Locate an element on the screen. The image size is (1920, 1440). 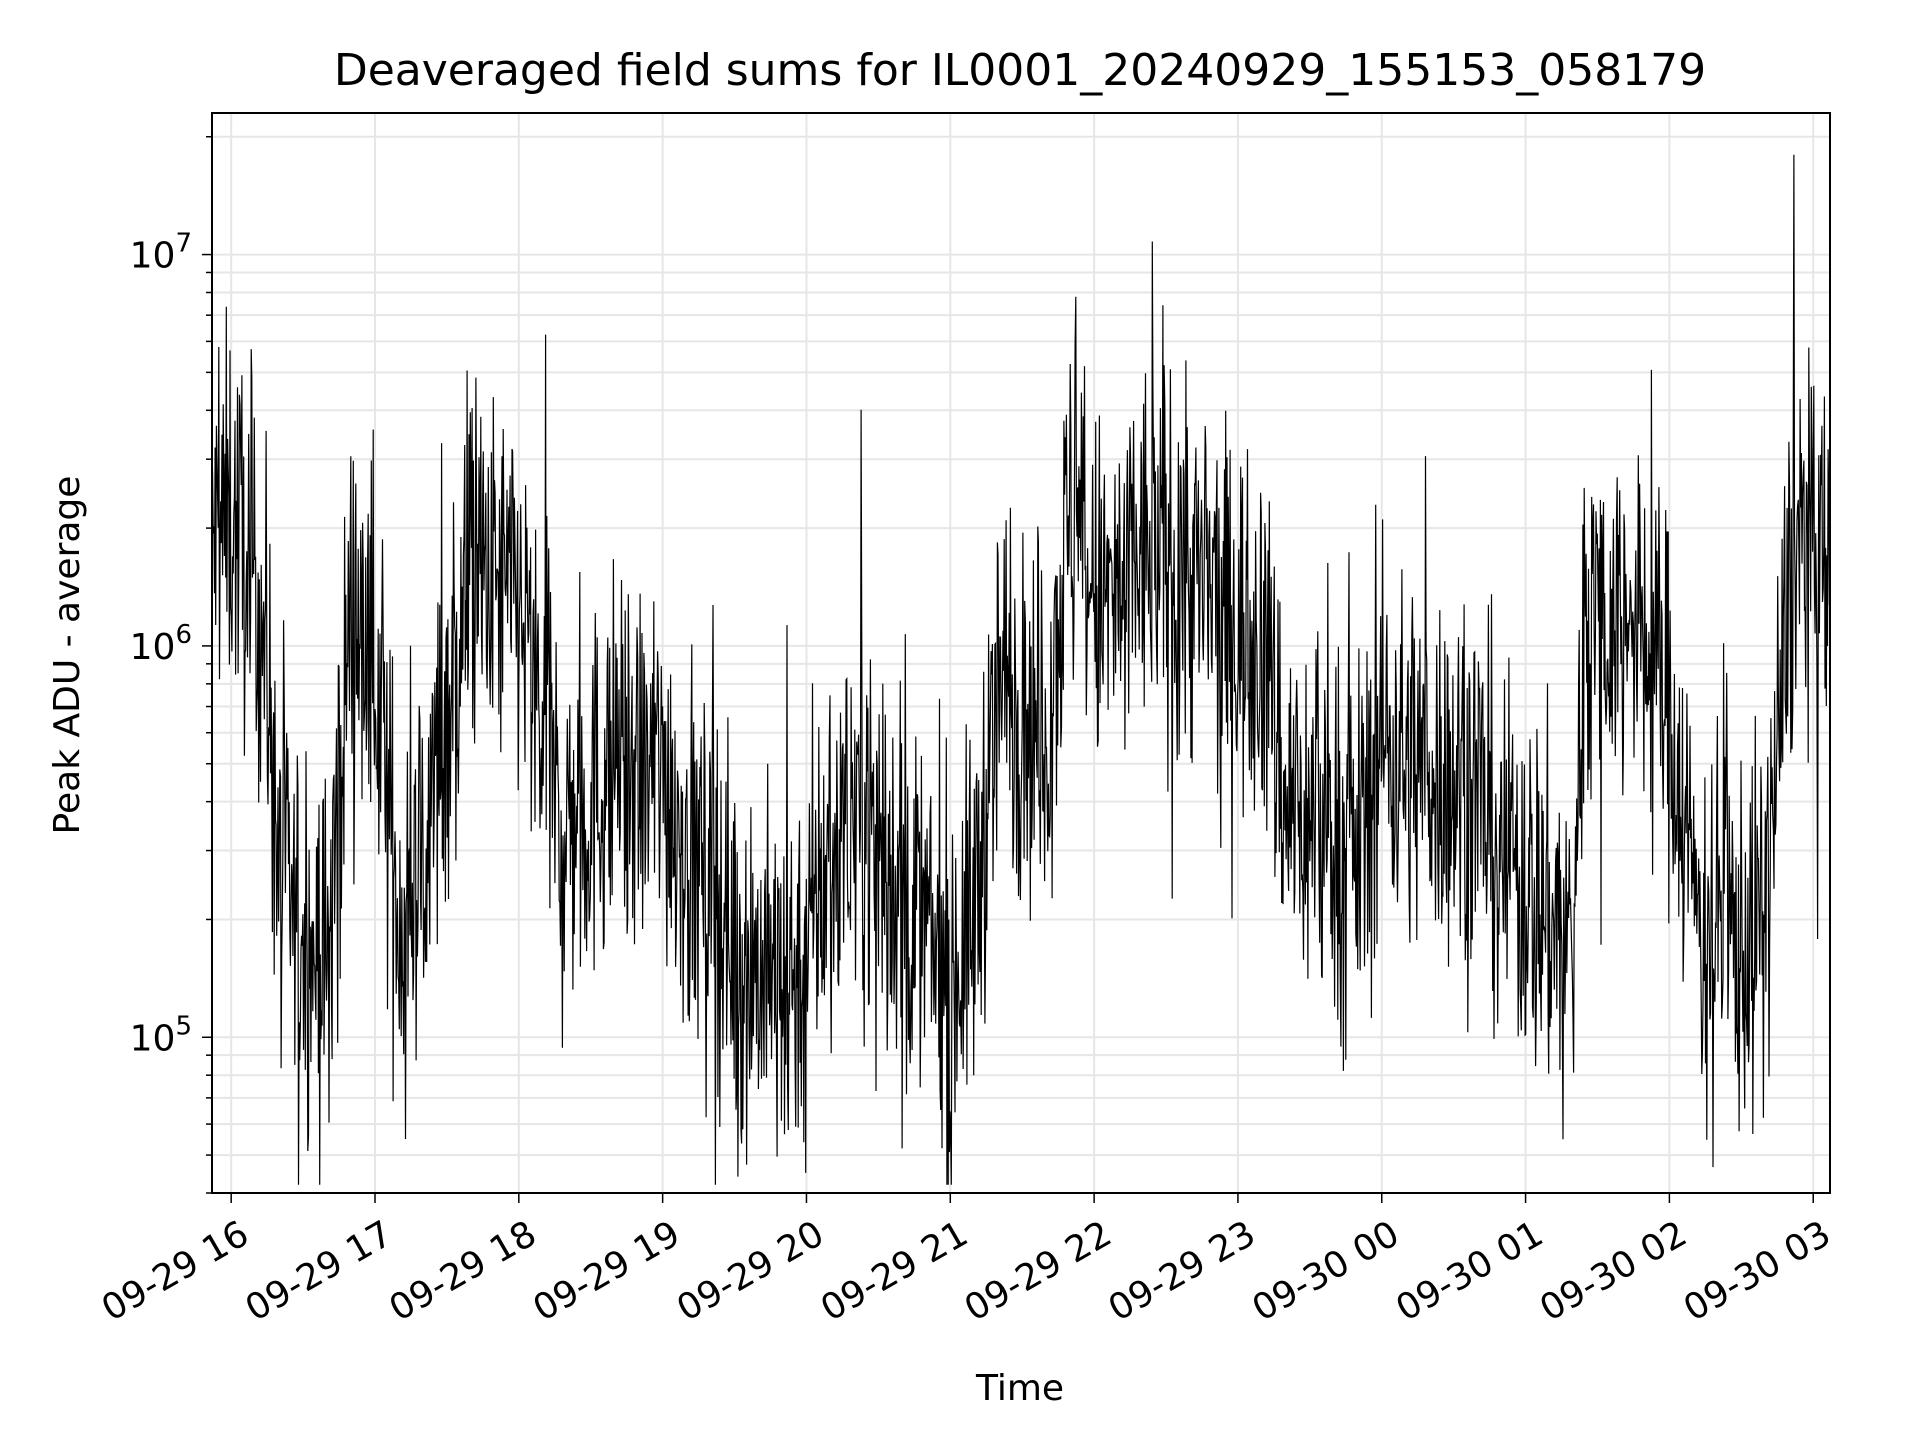
y-tick-exponent: 7 is located at coordinates (183, 244).